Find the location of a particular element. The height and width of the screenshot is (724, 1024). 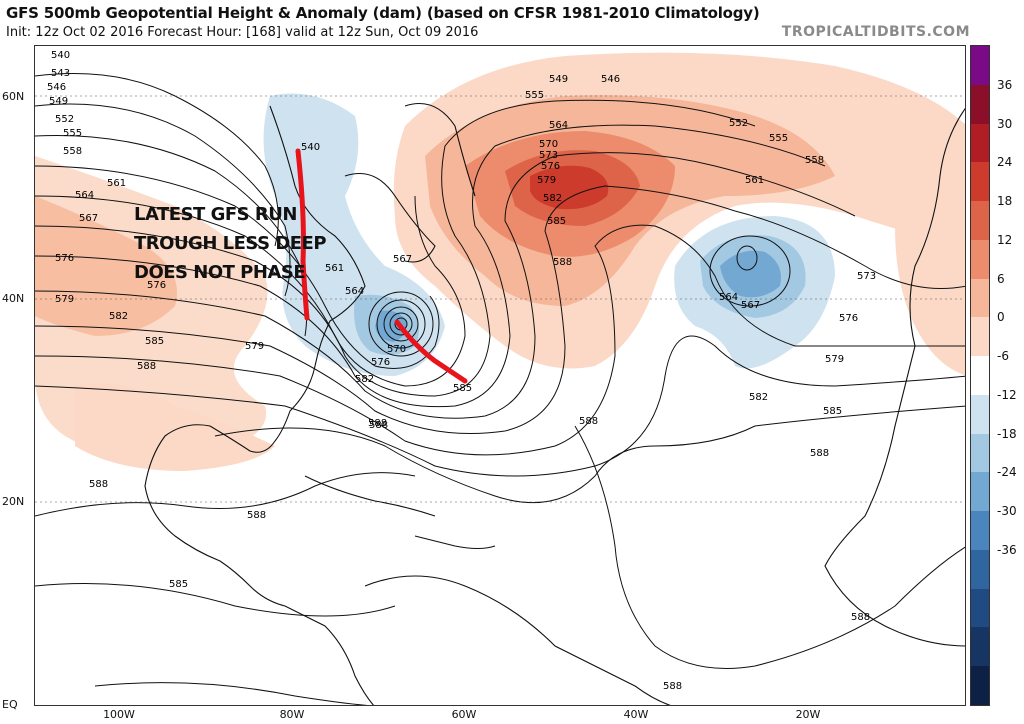

annotation-line: TROUGH LESS DEEP is located at coordinates (230, 243).